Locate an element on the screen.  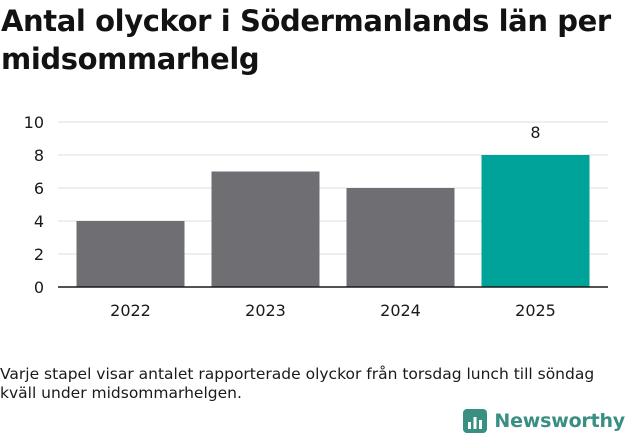
brand-logo: Newsworthy is located at coordinates (543, 421).